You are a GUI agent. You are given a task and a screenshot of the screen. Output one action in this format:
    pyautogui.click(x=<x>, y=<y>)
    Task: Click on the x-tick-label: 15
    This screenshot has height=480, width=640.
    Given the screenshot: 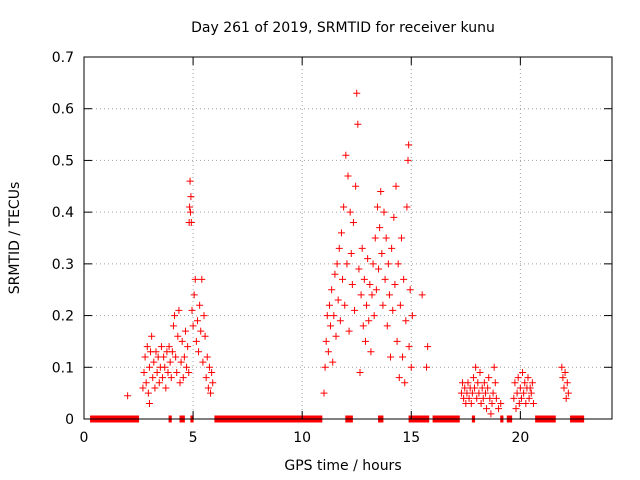 What is the action you would take?
    pyautogui.click(x=411, y=438)
    